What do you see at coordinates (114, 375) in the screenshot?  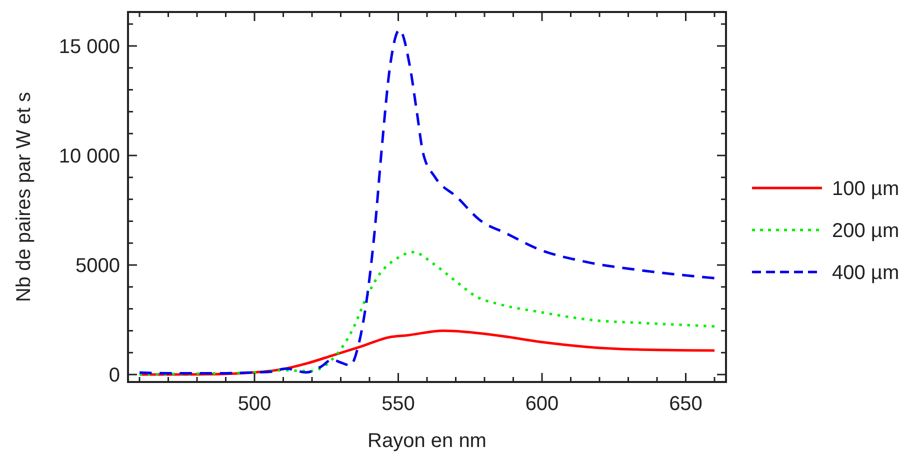 I see `y-tick-label: 0` at bounding box center [114, 375].